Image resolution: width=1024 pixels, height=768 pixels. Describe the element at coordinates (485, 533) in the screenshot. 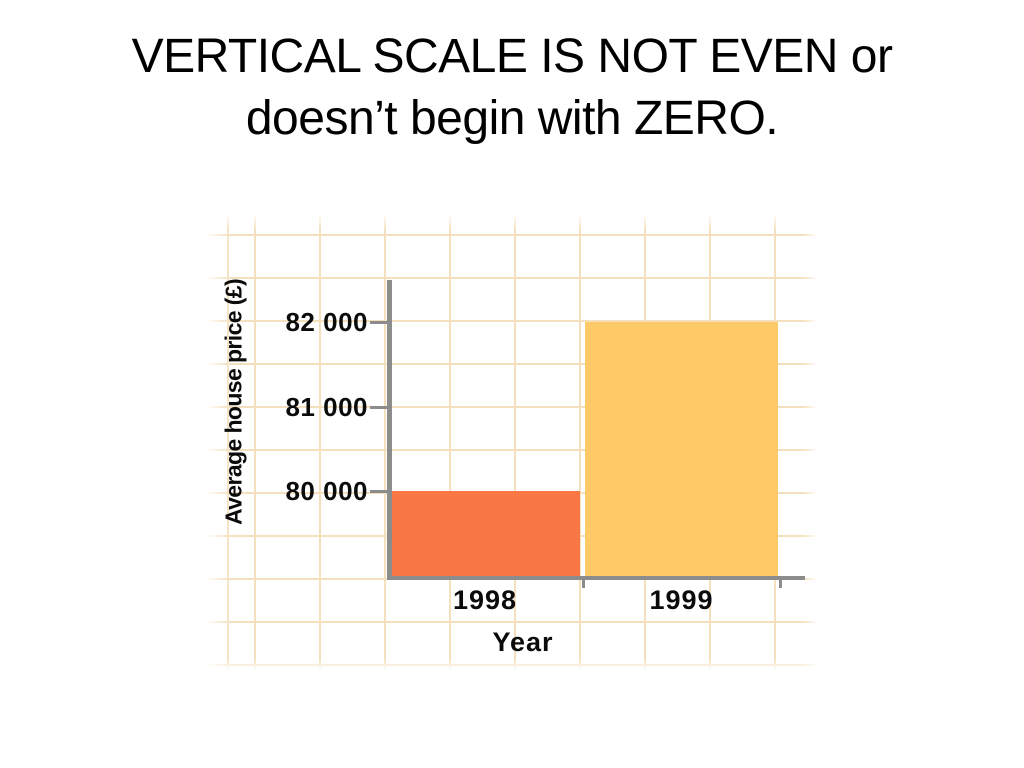

I see `bar-1998` at that location.